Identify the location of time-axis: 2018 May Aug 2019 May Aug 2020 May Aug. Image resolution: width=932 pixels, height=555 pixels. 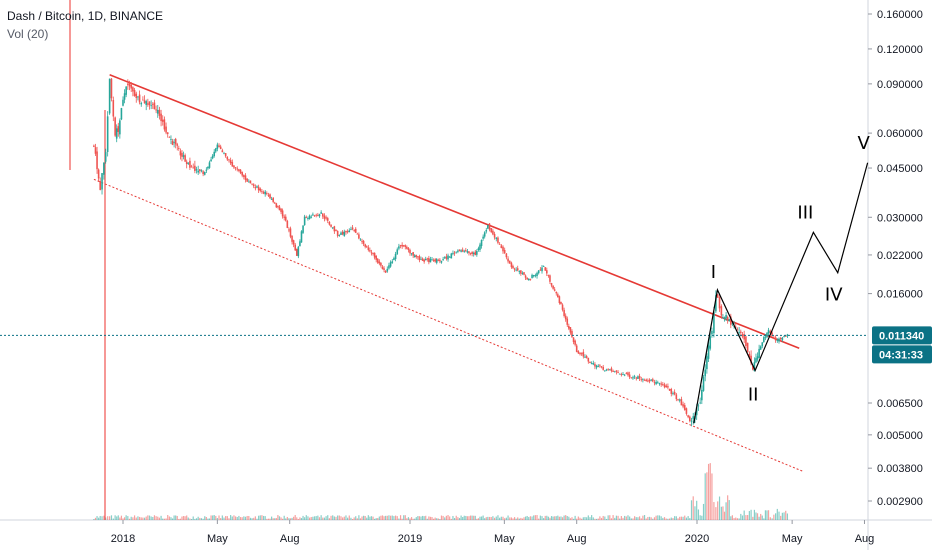
(492, 532).